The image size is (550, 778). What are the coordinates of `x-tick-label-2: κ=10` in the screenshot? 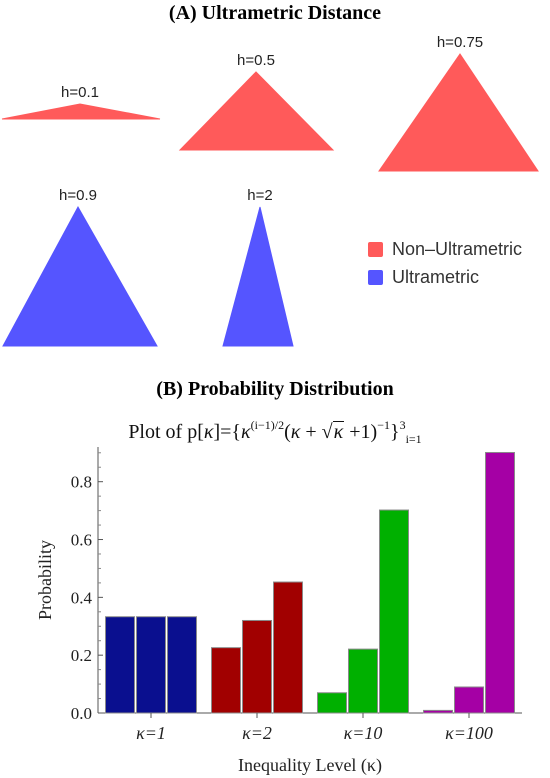 It's located at (363, 733).